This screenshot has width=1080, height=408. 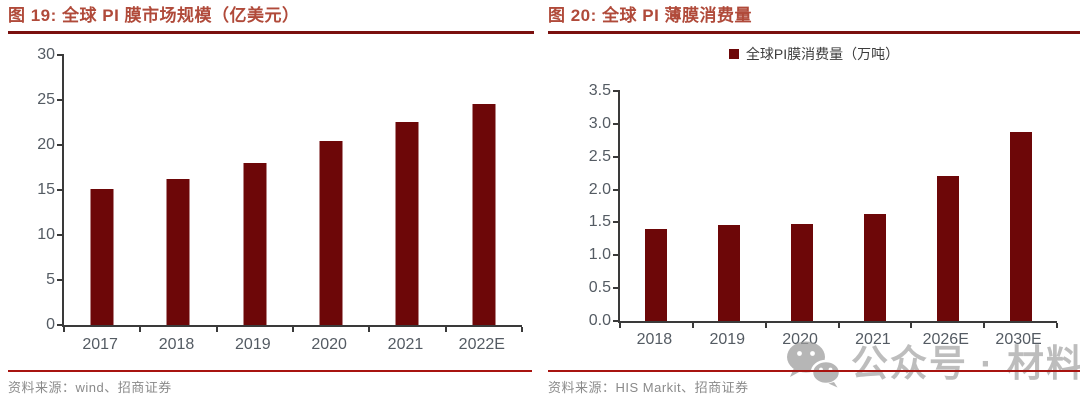 I want to click on x-axis-labels: 2017 2018 2019 2020 2021 2022E, so click(x=291, y=345).